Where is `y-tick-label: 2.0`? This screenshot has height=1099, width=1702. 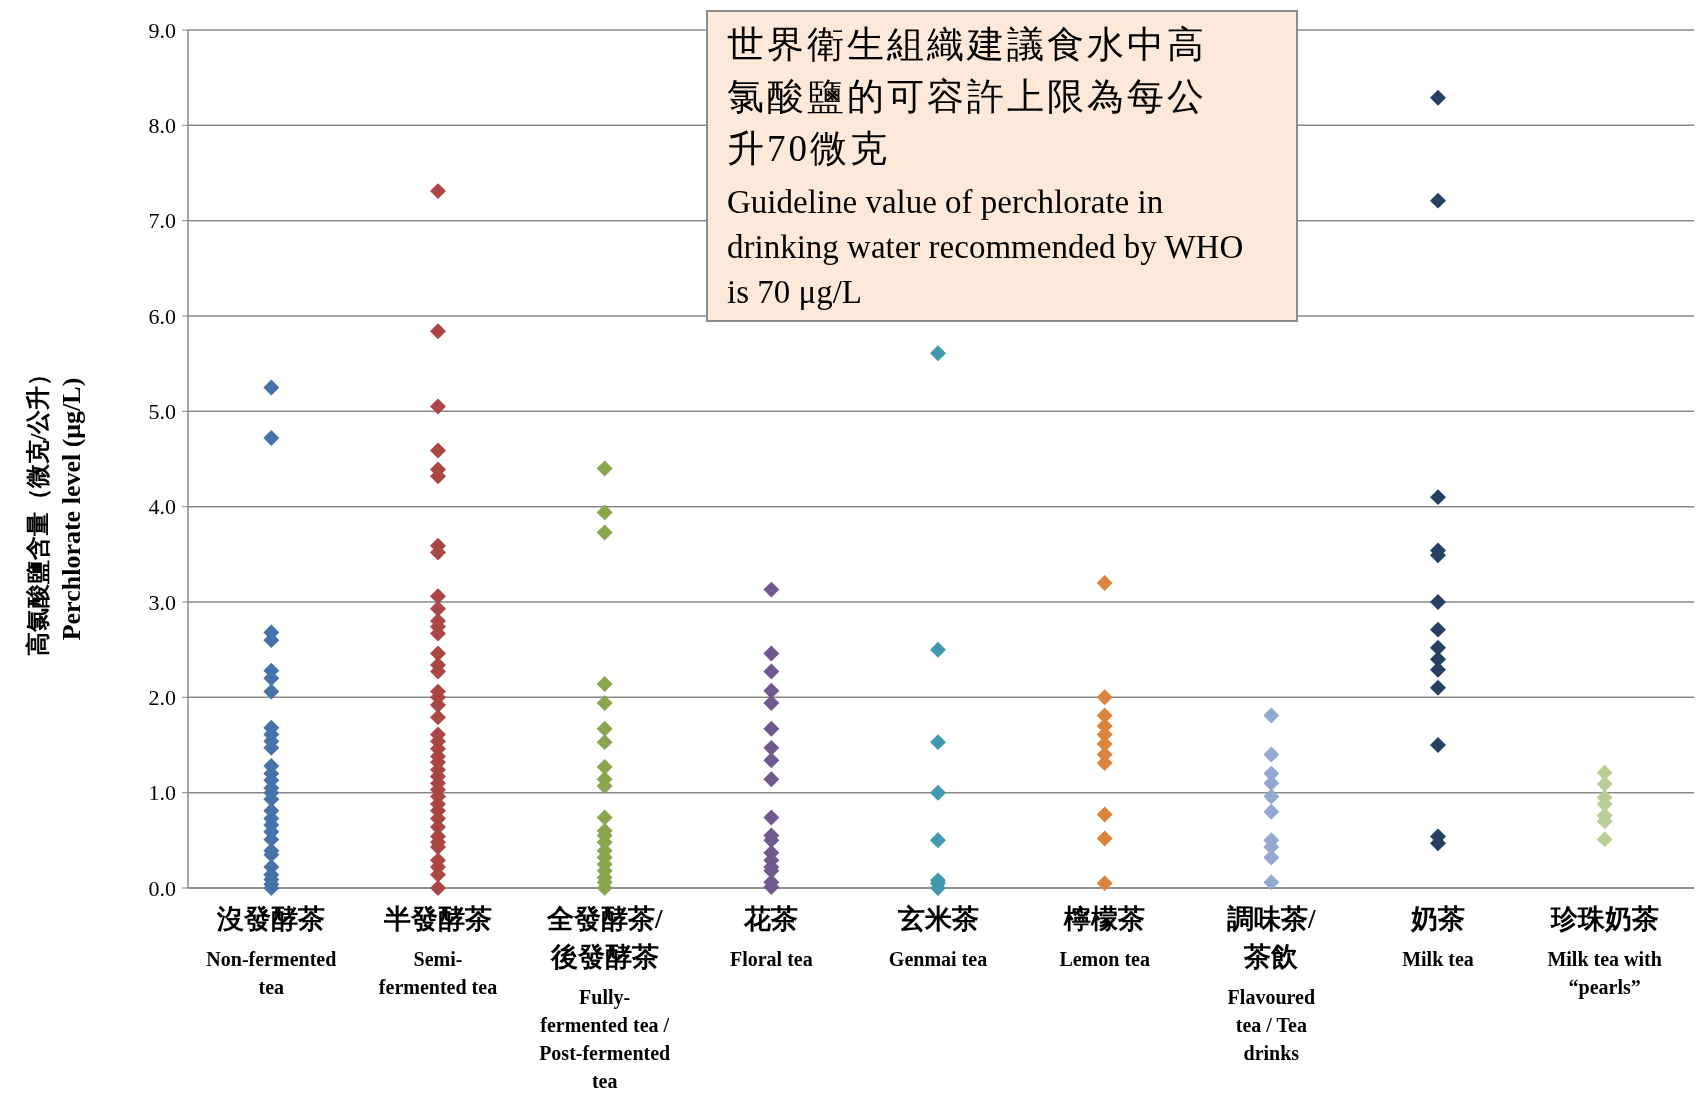 y-tick-label: 2.0 is located at coordinates (162, 698).